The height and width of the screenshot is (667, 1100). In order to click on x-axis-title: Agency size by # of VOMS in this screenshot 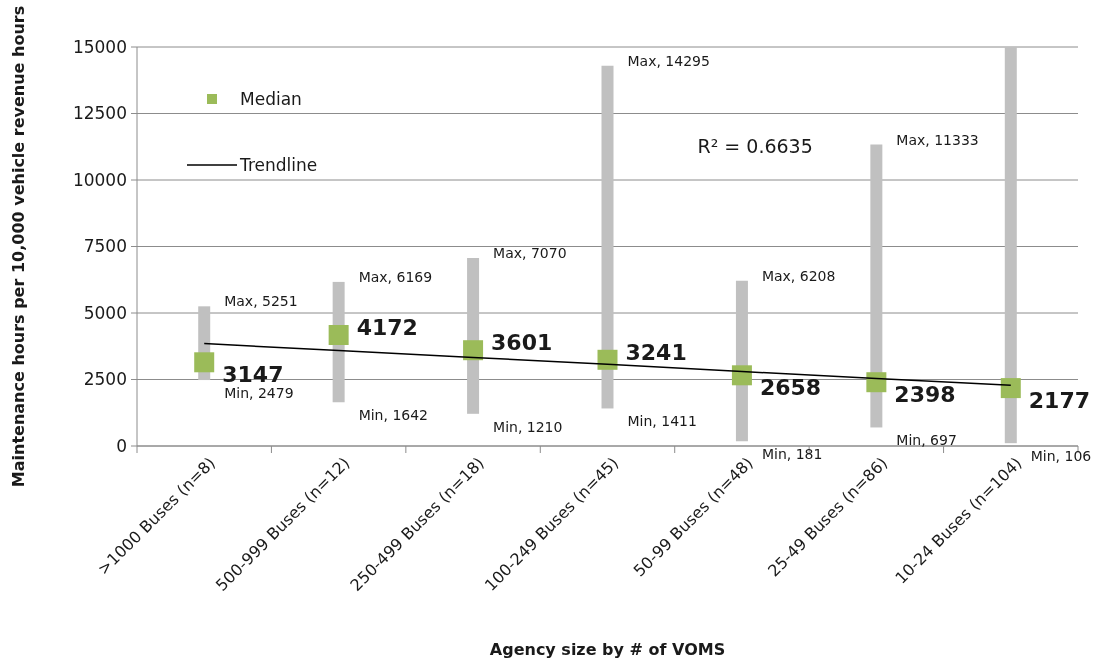, I will do `click(607, 649)`.